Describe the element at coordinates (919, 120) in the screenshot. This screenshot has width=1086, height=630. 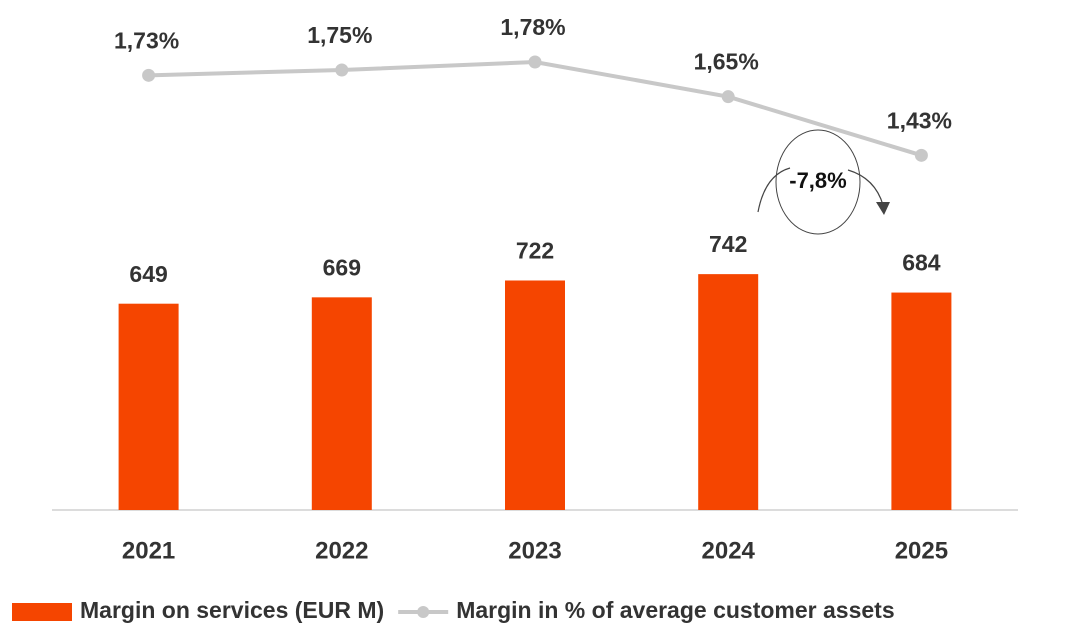
I see `data-label: 1,43%` at that location.